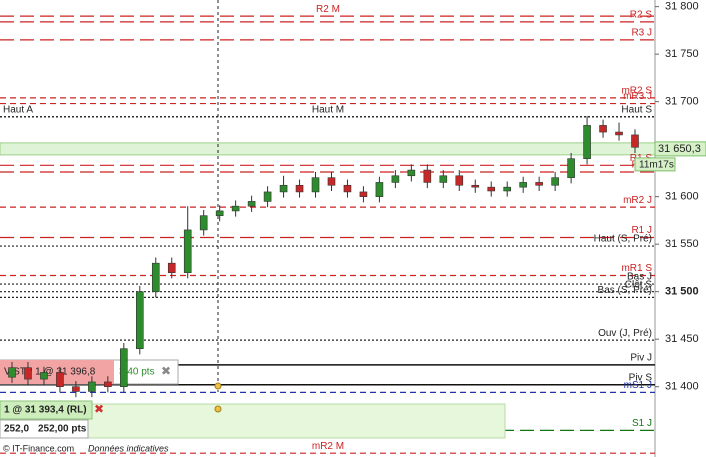 The image size is (706, 457). Describe the element at coordinates (639, 284) in the screenshot. I see `level-label: Clôt S` at that location.